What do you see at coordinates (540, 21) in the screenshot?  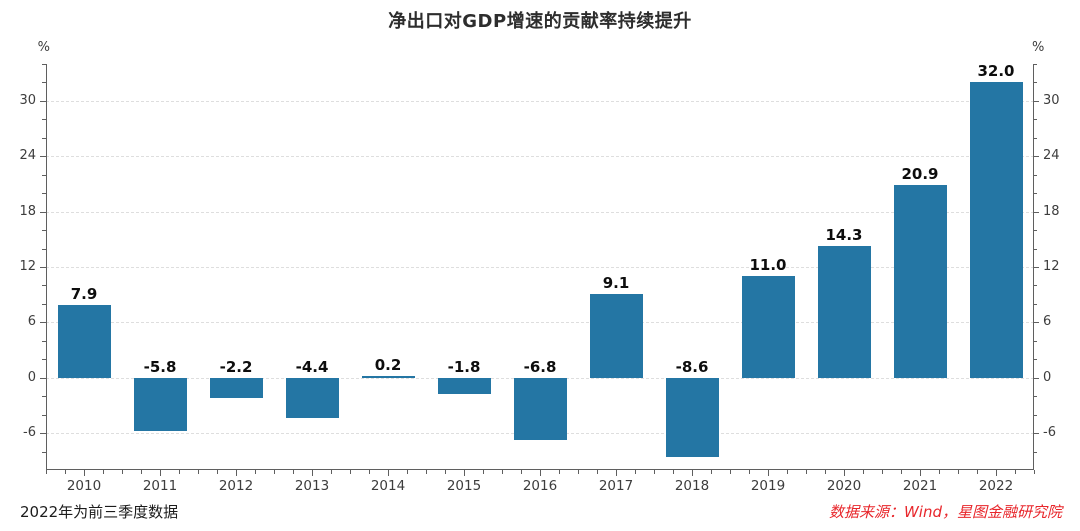 I see `chart-title: 净出口对GDP增速的贡献率持续提升` at bounding box center [540, 21].